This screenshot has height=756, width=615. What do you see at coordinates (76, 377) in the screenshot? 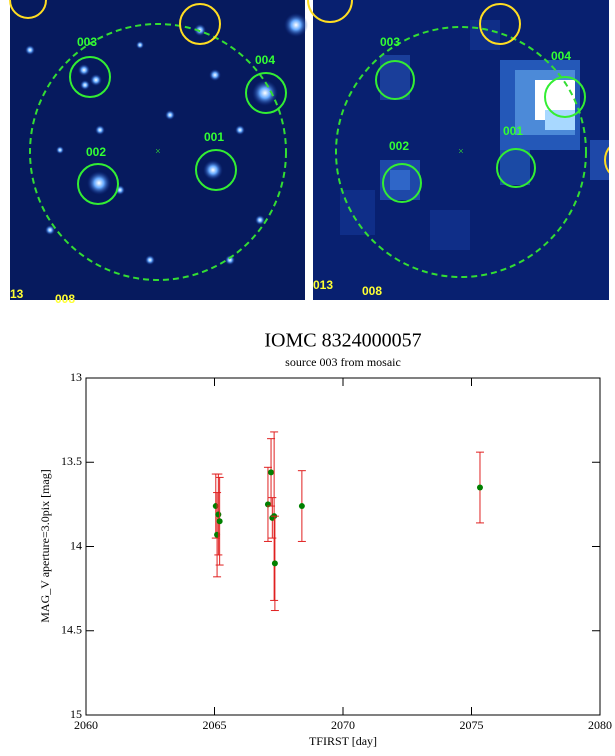
I see `y-tick-label: 13` at bounding box center [76, 377].